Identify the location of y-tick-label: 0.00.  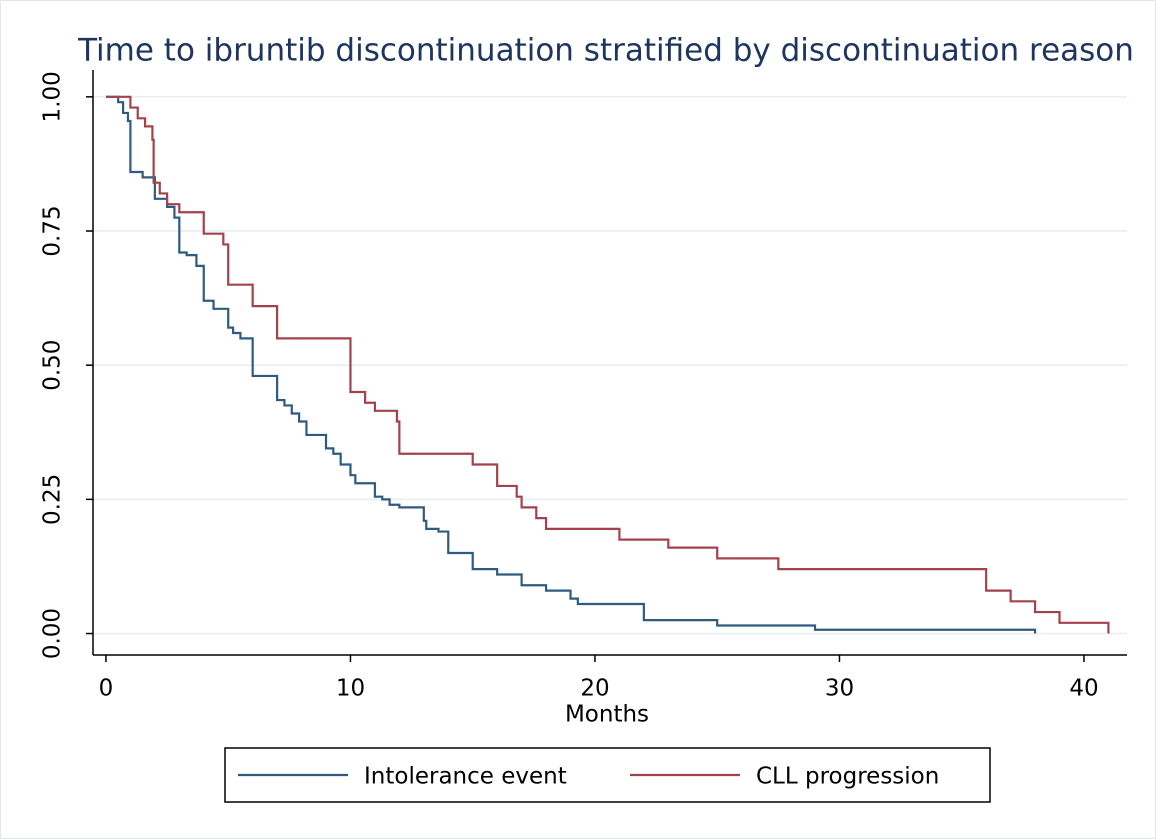
(53, 633).